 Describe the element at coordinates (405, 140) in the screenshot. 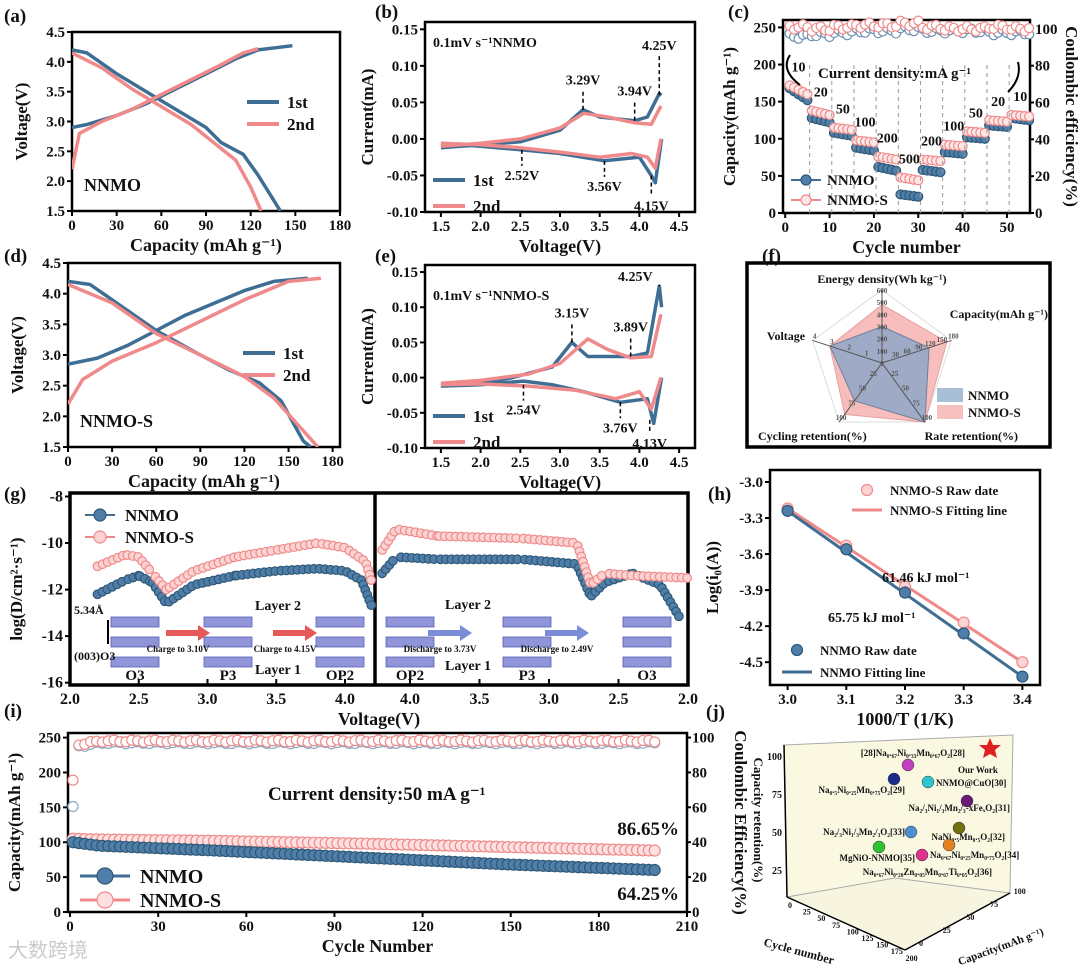

I see `y-tick-label: 0.00` at that location.